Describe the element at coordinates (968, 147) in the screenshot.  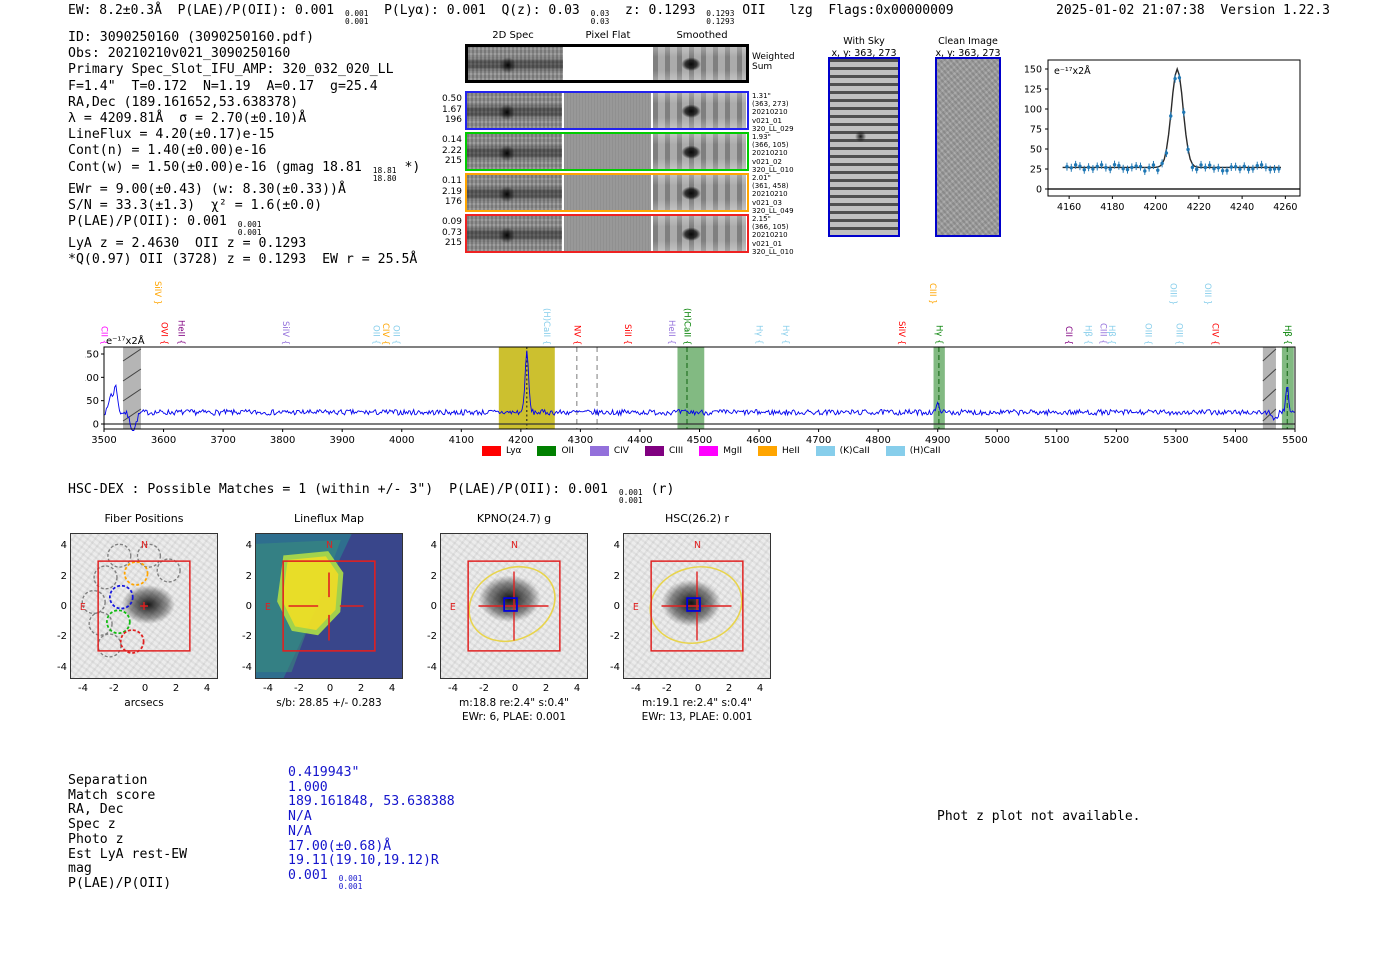
I see `clean-image` at that location.